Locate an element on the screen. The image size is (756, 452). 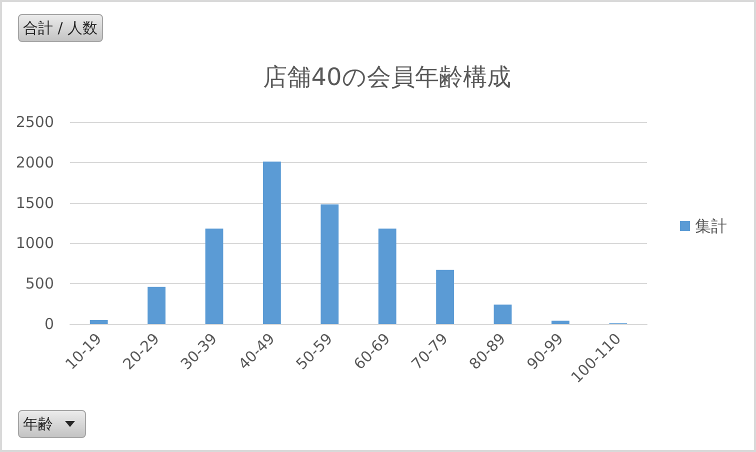
x-axis-title: 年齢 is located at coordinates (38, 424).